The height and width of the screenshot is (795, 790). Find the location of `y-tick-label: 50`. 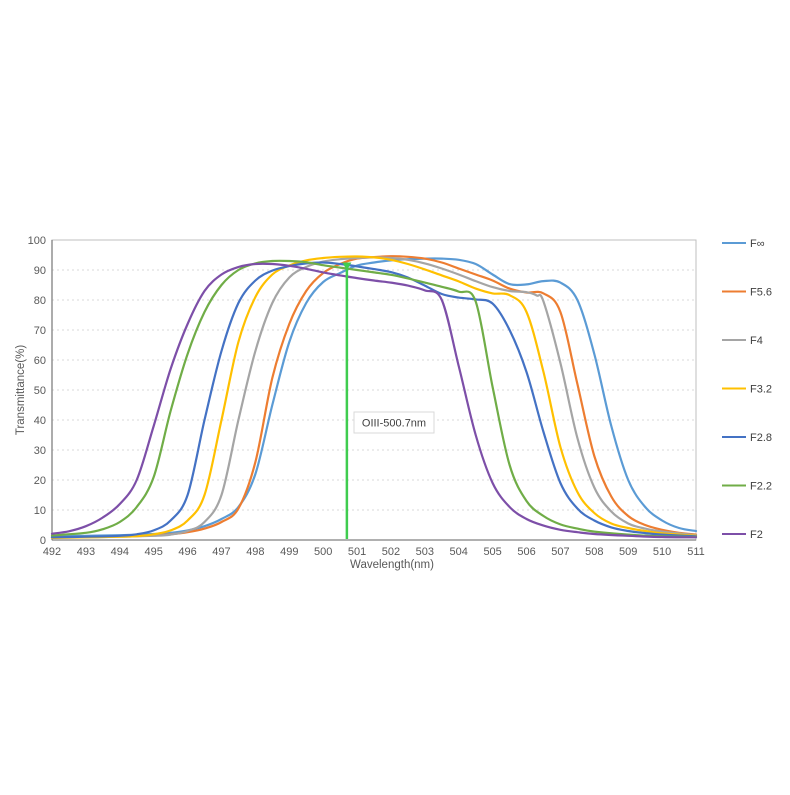

y-tick-label: 50 is located at coordinates (40, 391).